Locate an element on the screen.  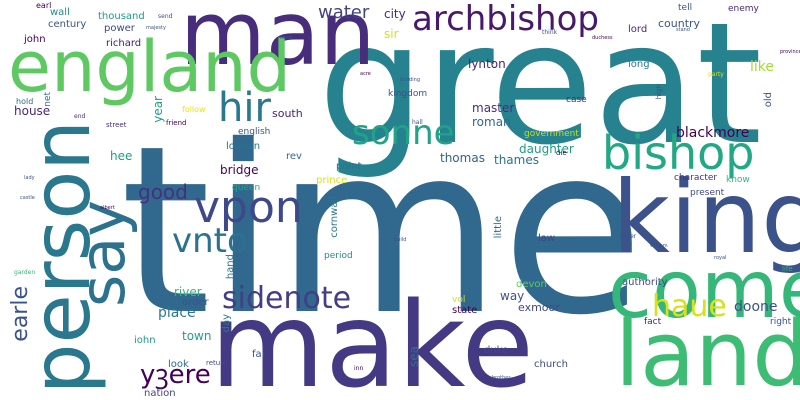
word-lynton: lynton is located at coordinates (487, 64).